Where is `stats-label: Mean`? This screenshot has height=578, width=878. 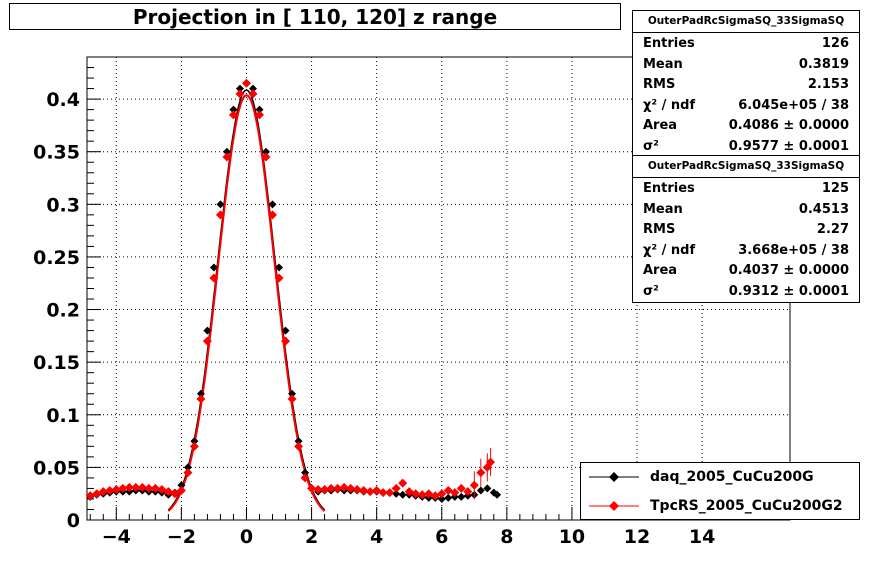
stats-label: Mean is located at coordinates (663, 64).